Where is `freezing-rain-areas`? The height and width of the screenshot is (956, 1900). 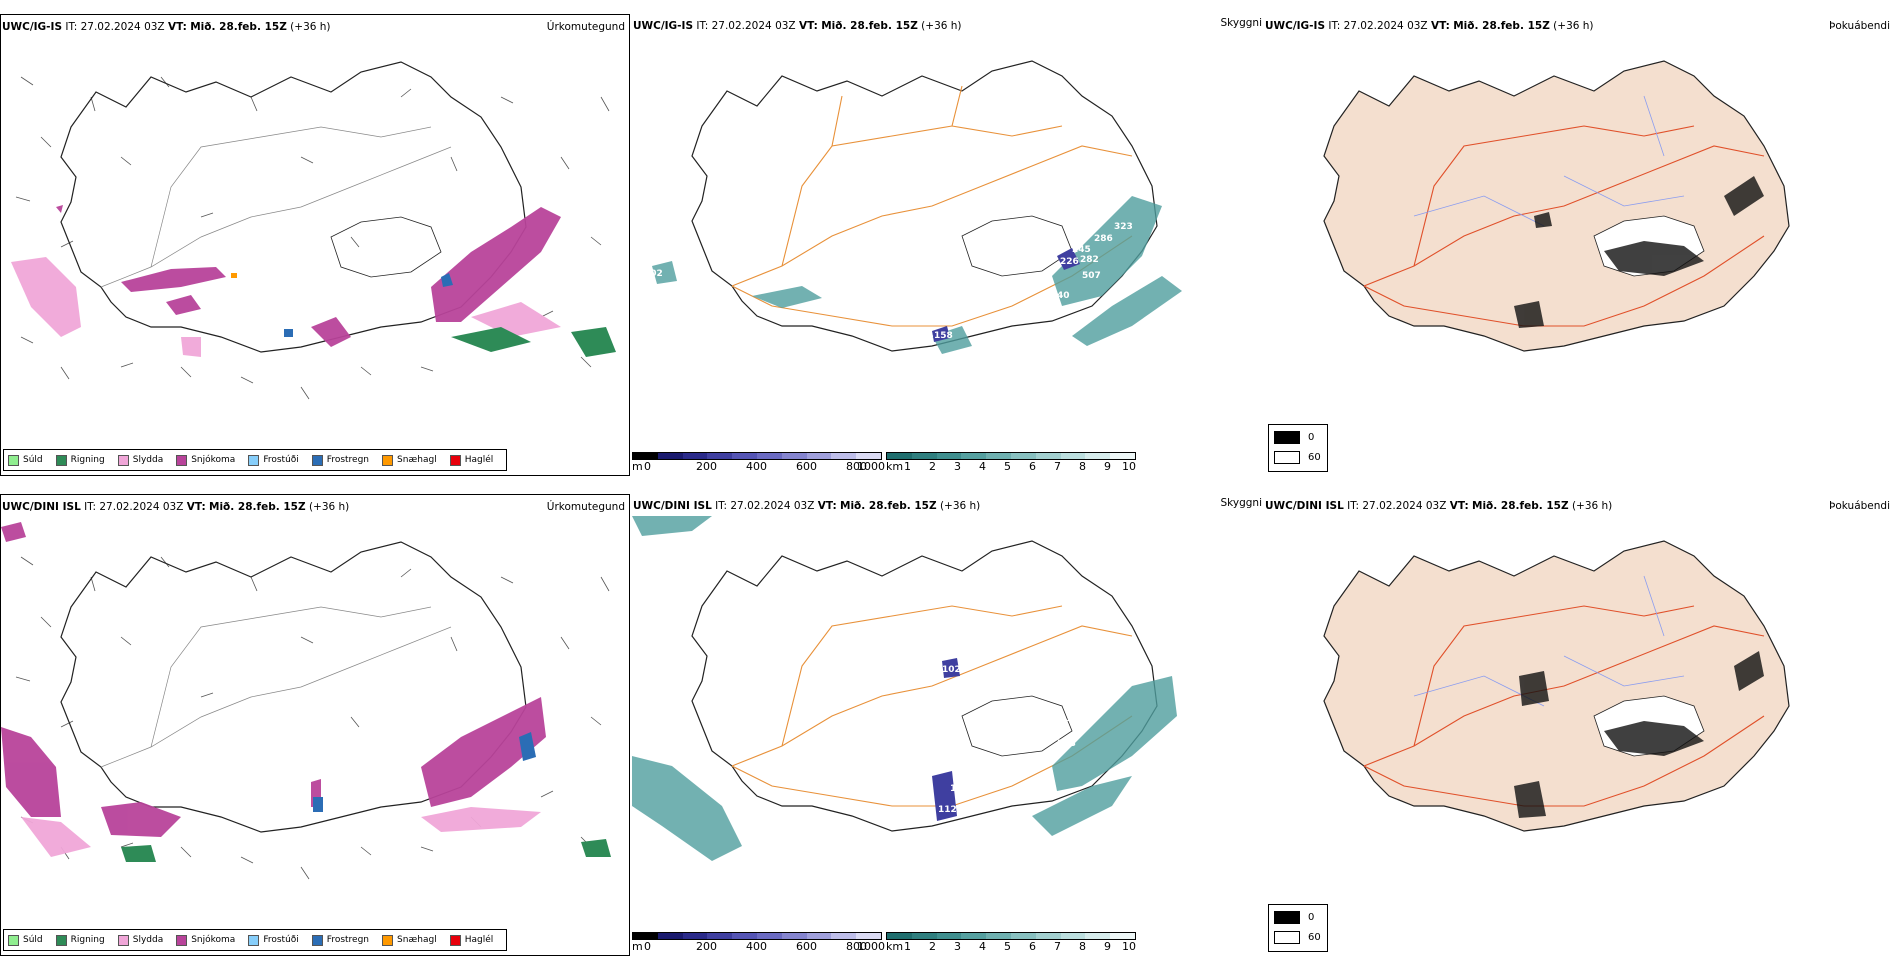
freezing-rain-areas is located at coordinates (368, 305).